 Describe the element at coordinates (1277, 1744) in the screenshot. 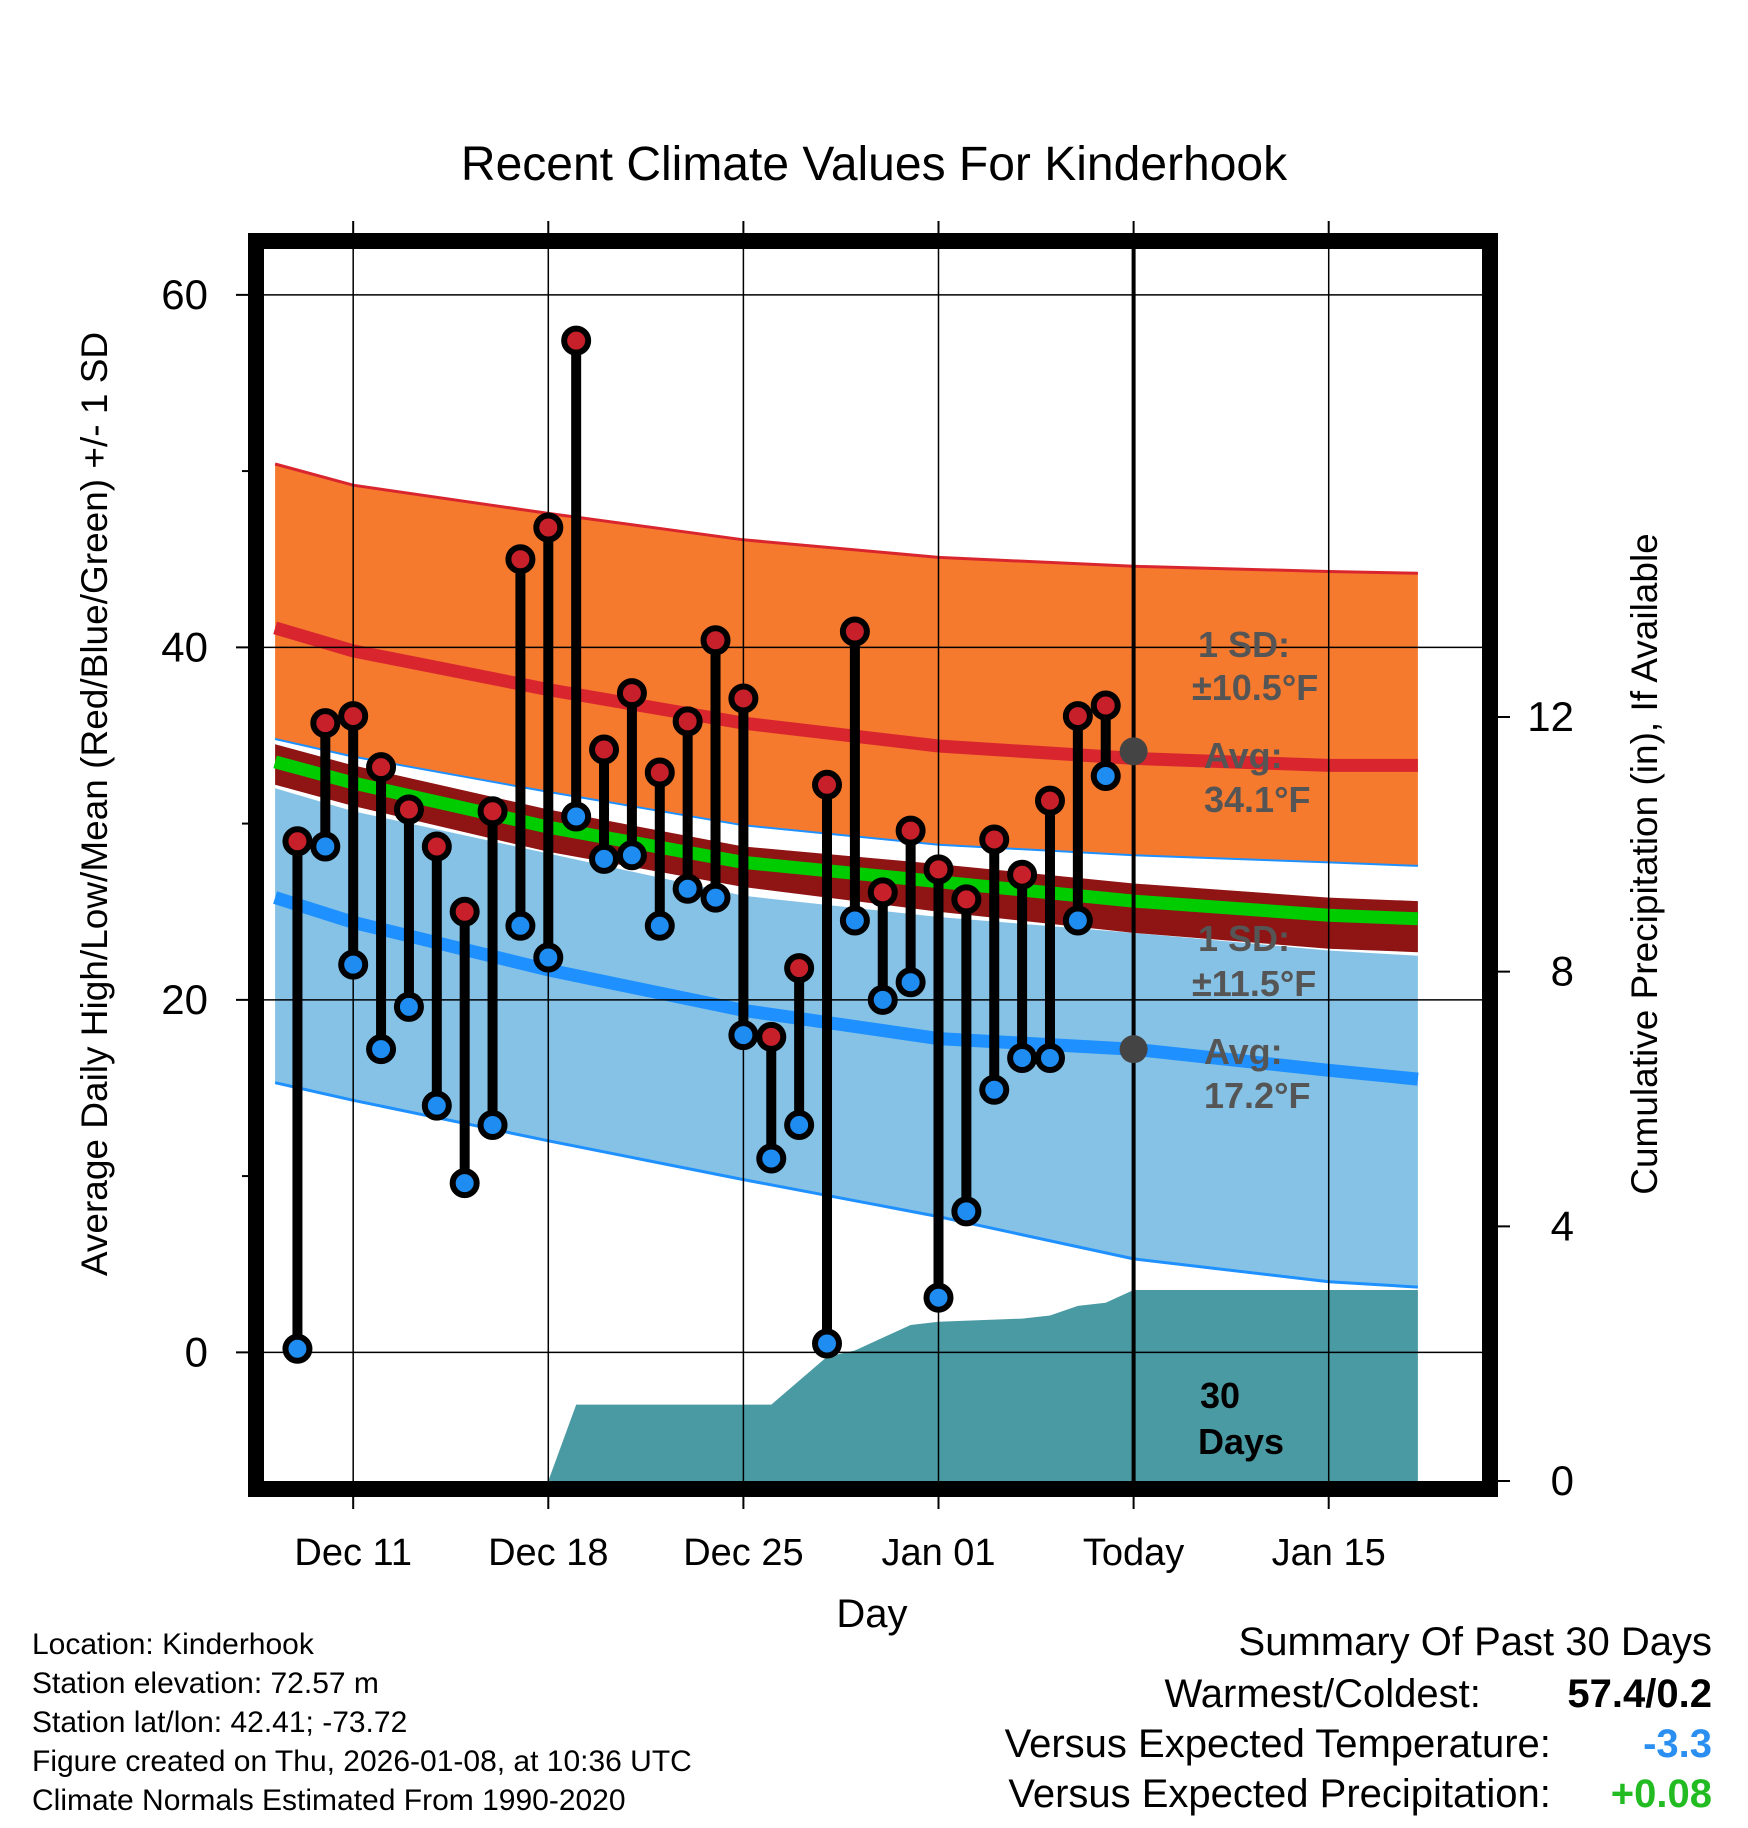

I see `summary-temp-label: Versus Expected Temperature:` at that location.